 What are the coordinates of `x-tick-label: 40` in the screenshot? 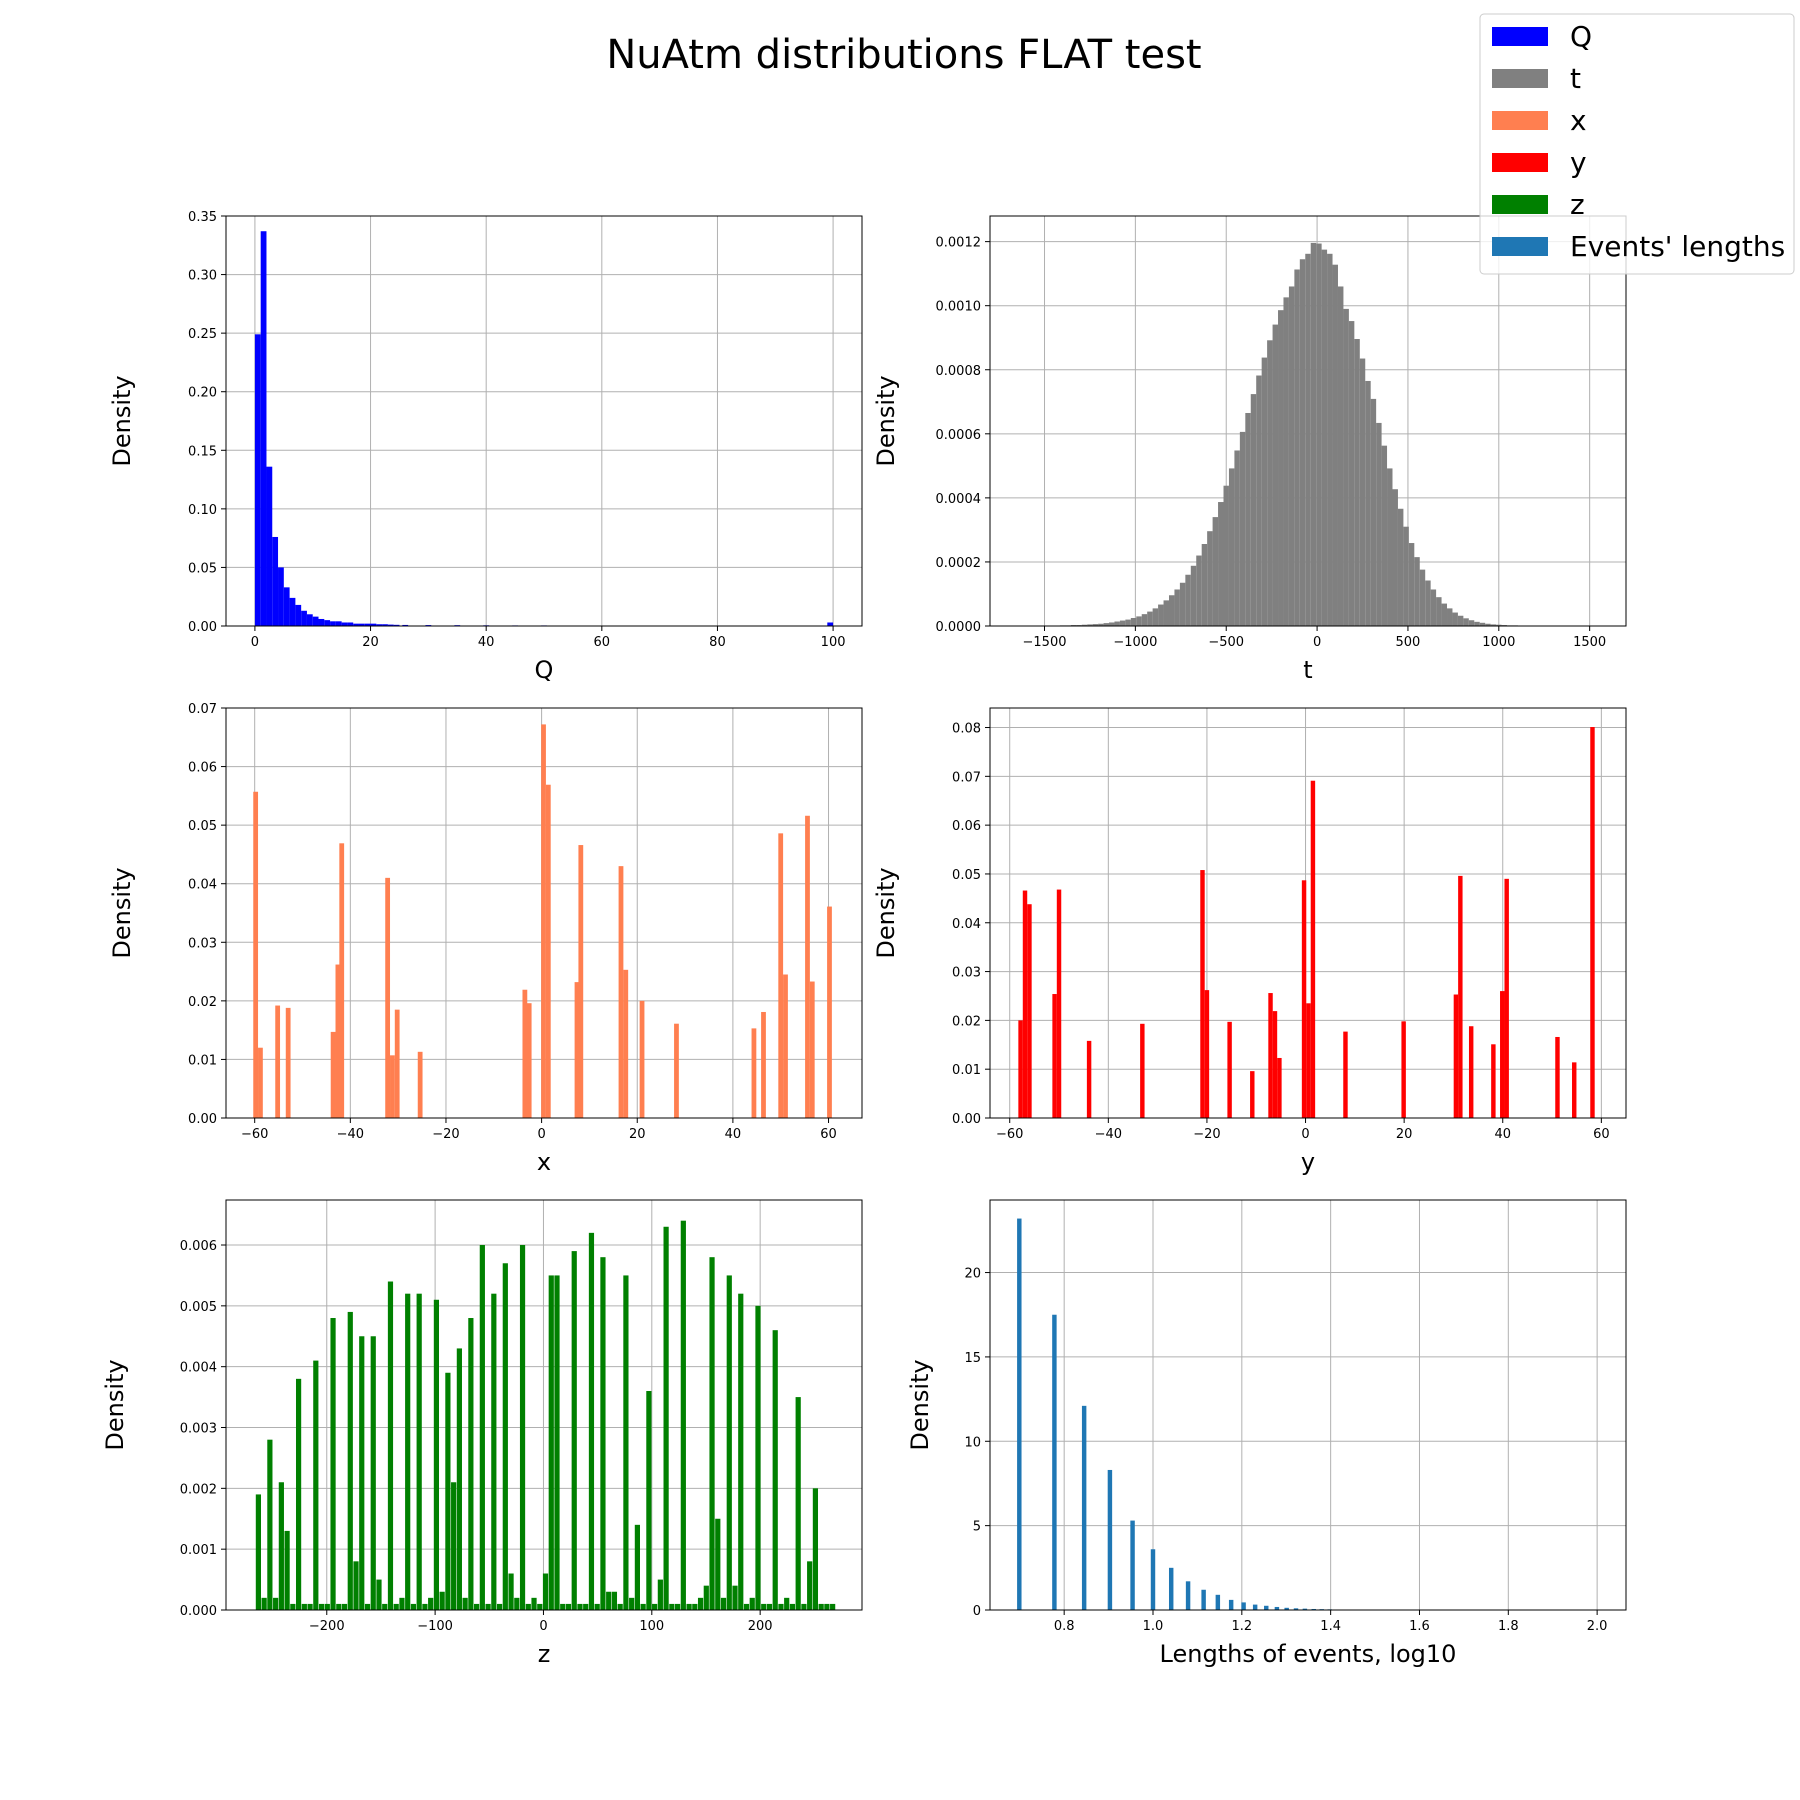 It's located at (1502, 1134).